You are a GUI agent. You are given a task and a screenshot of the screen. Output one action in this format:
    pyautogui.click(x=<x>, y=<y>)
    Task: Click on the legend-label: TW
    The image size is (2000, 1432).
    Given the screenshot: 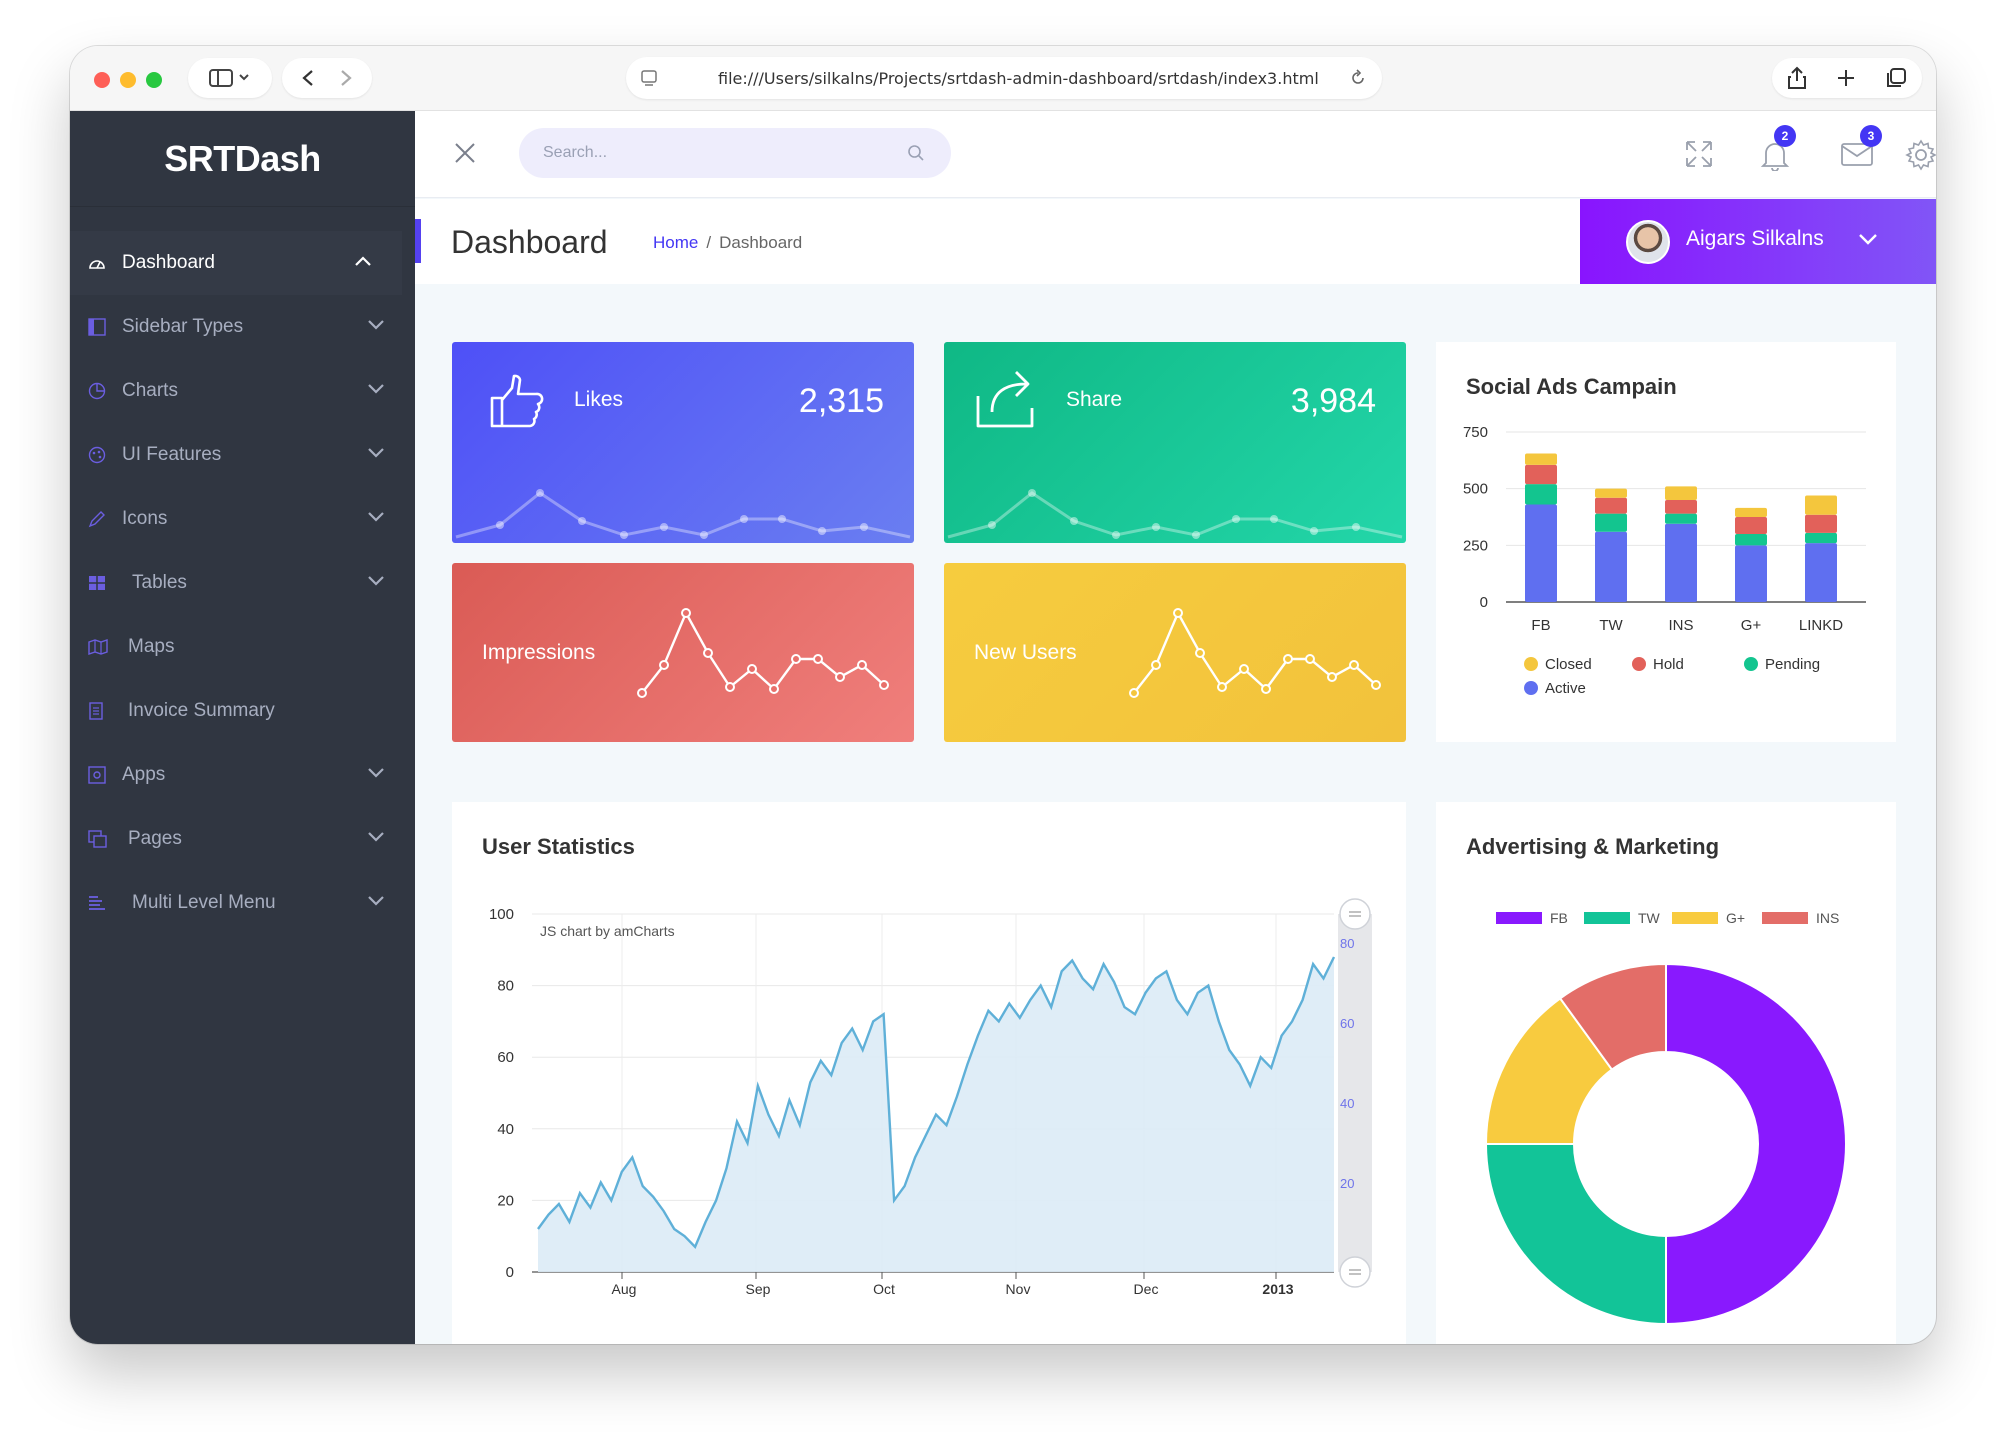 What is the action you would take?
    pyautogui.click(x=1649, y=918)
    